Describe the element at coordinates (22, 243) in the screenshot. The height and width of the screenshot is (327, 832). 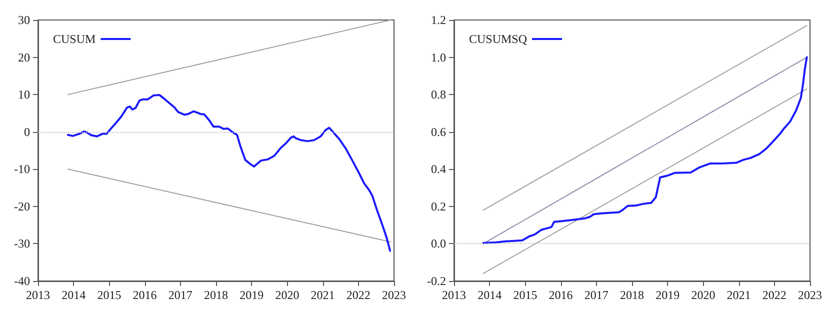
I see `y-tick-label: -30` at that location.